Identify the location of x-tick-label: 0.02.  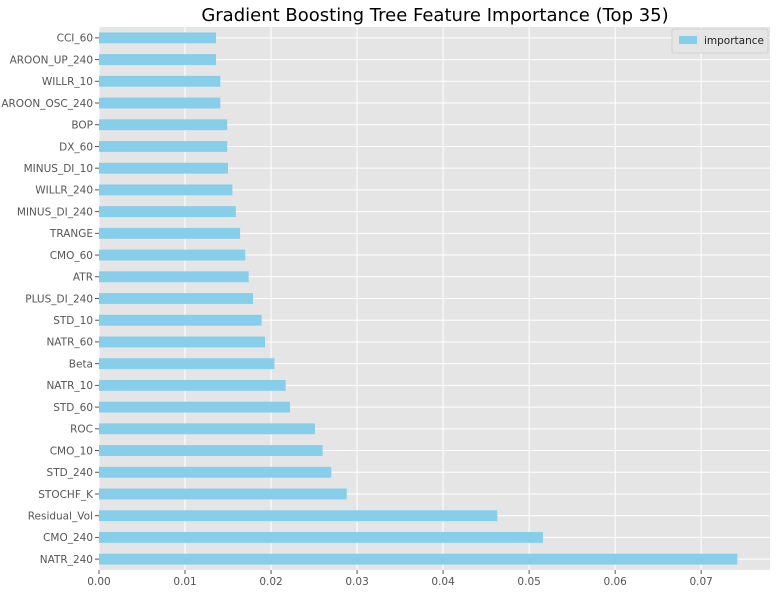
(270, 582).